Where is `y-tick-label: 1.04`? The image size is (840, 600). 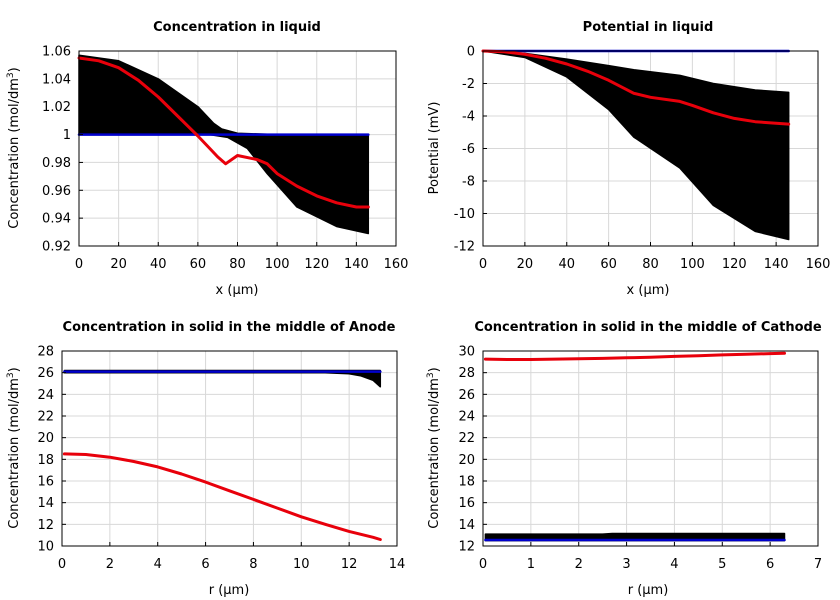 y-tick-label: 1.04 is located at coordinates (56, 79).